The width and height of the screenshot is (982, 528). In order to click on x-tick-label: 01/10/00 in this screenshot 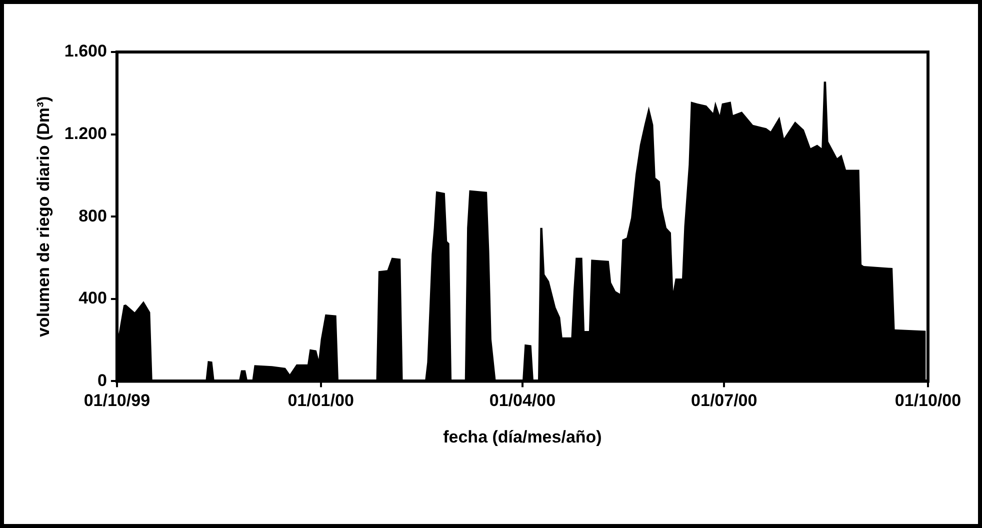, I will do `click(928, 400)`.